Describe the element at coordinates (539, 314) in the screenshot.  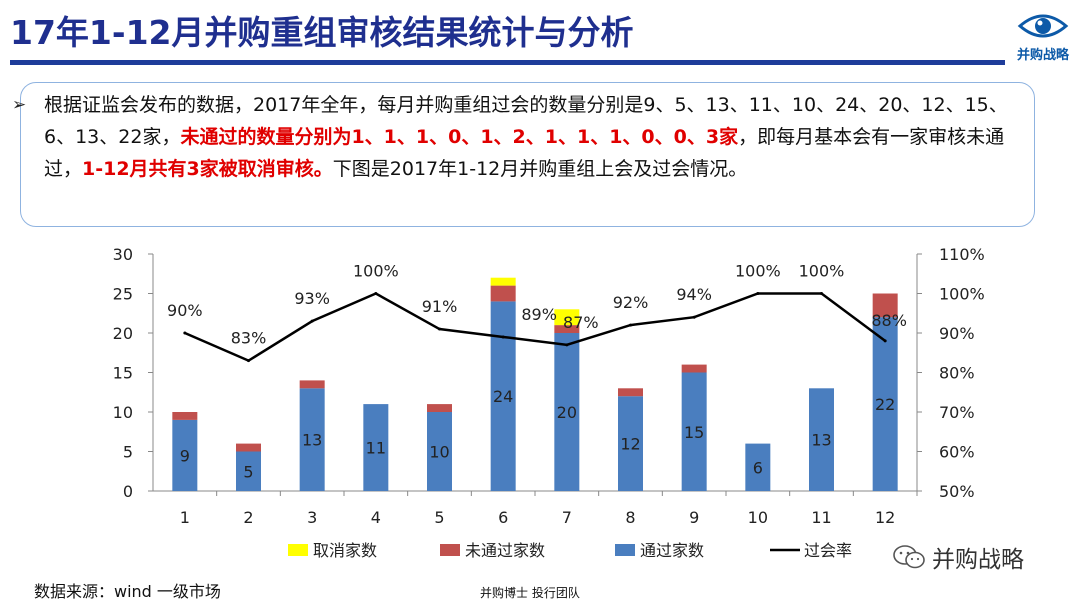
I see `pass-rate-label: 89%` at that location.